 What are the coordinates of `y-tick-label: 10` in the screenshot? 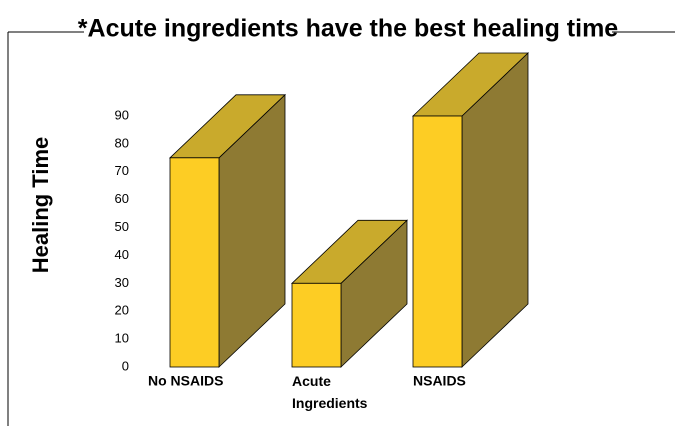 It's located at (122, 338).